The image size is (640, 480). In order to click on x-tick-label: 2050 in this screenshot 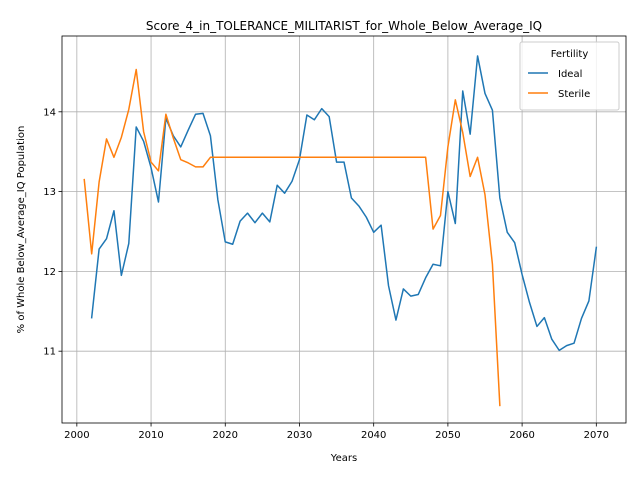, I will do `click(447, 435)`.